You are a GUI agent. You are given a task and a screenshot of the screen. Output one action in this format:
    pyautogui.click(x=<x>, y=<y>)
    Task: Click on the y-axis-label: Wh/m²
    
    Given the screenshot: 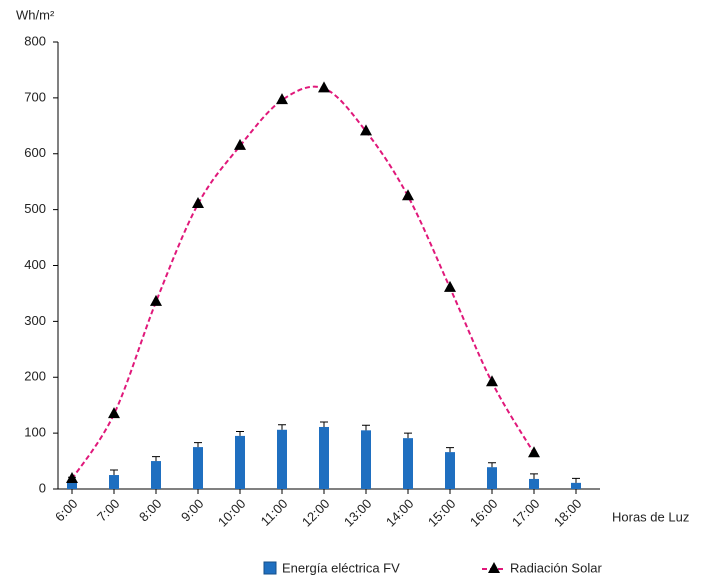 What is the action you would take?
    pyautogui.click(x=35, y=14)
    